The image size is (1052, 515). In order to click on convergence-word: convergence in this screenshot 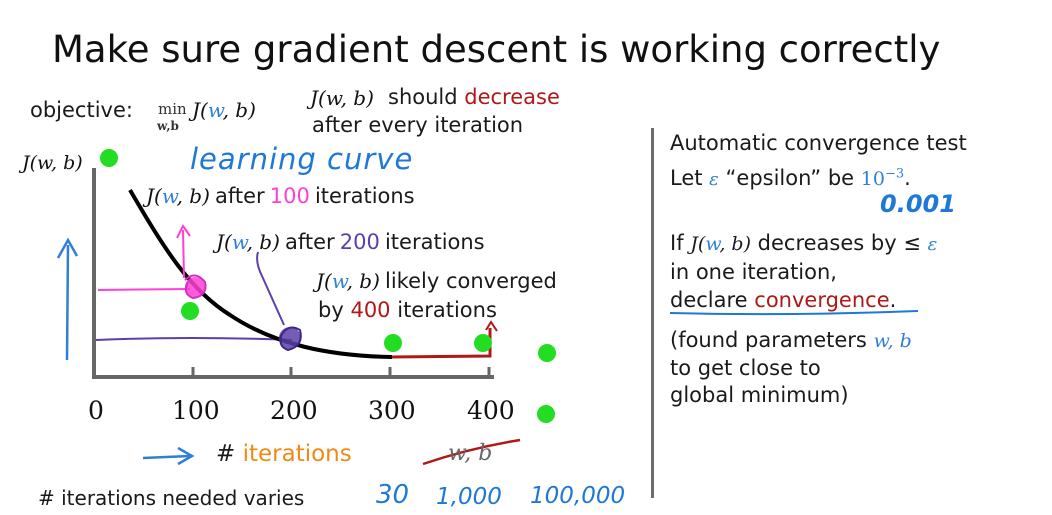, I will do `click(822, 300)`.